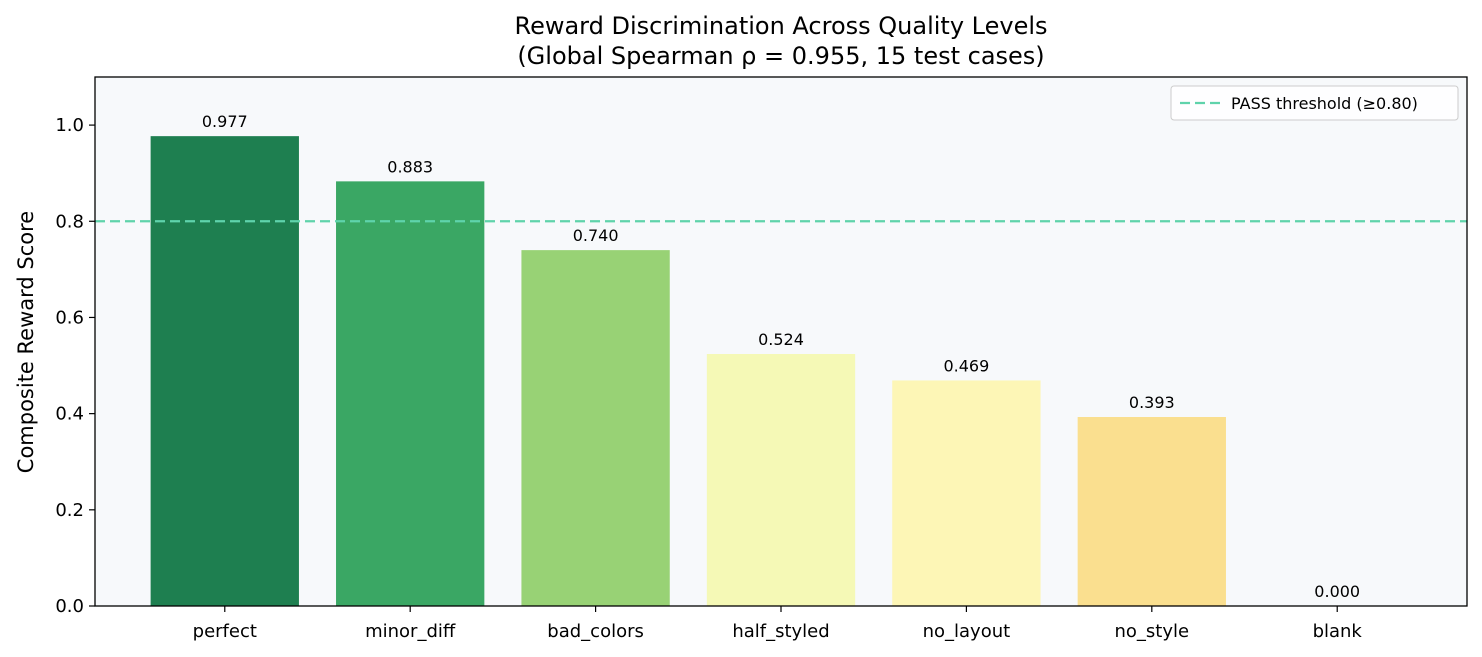 Image resolution: width=1482 pixels, height=657 pixels. What do you see at coordinates (69, 125) in the screenshot?
I see `y-tick-label-1.0: 1.0` at bounding box center [69, 125].